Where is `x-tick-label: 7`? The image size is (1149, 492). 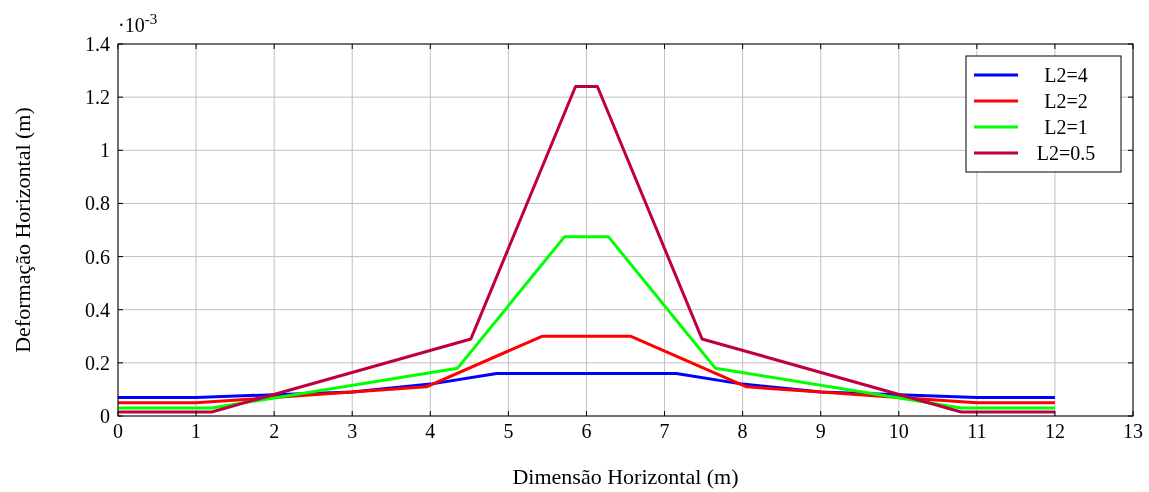 x-tick-label: 7 is located at coordinates (664, 431).